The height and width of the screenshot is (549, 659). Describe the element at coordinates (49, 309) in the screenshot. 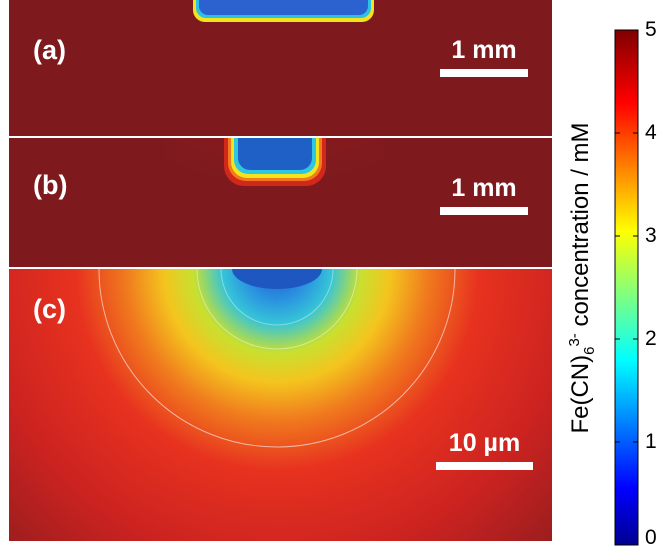

I see `panel-c-label: (c)` at that location.